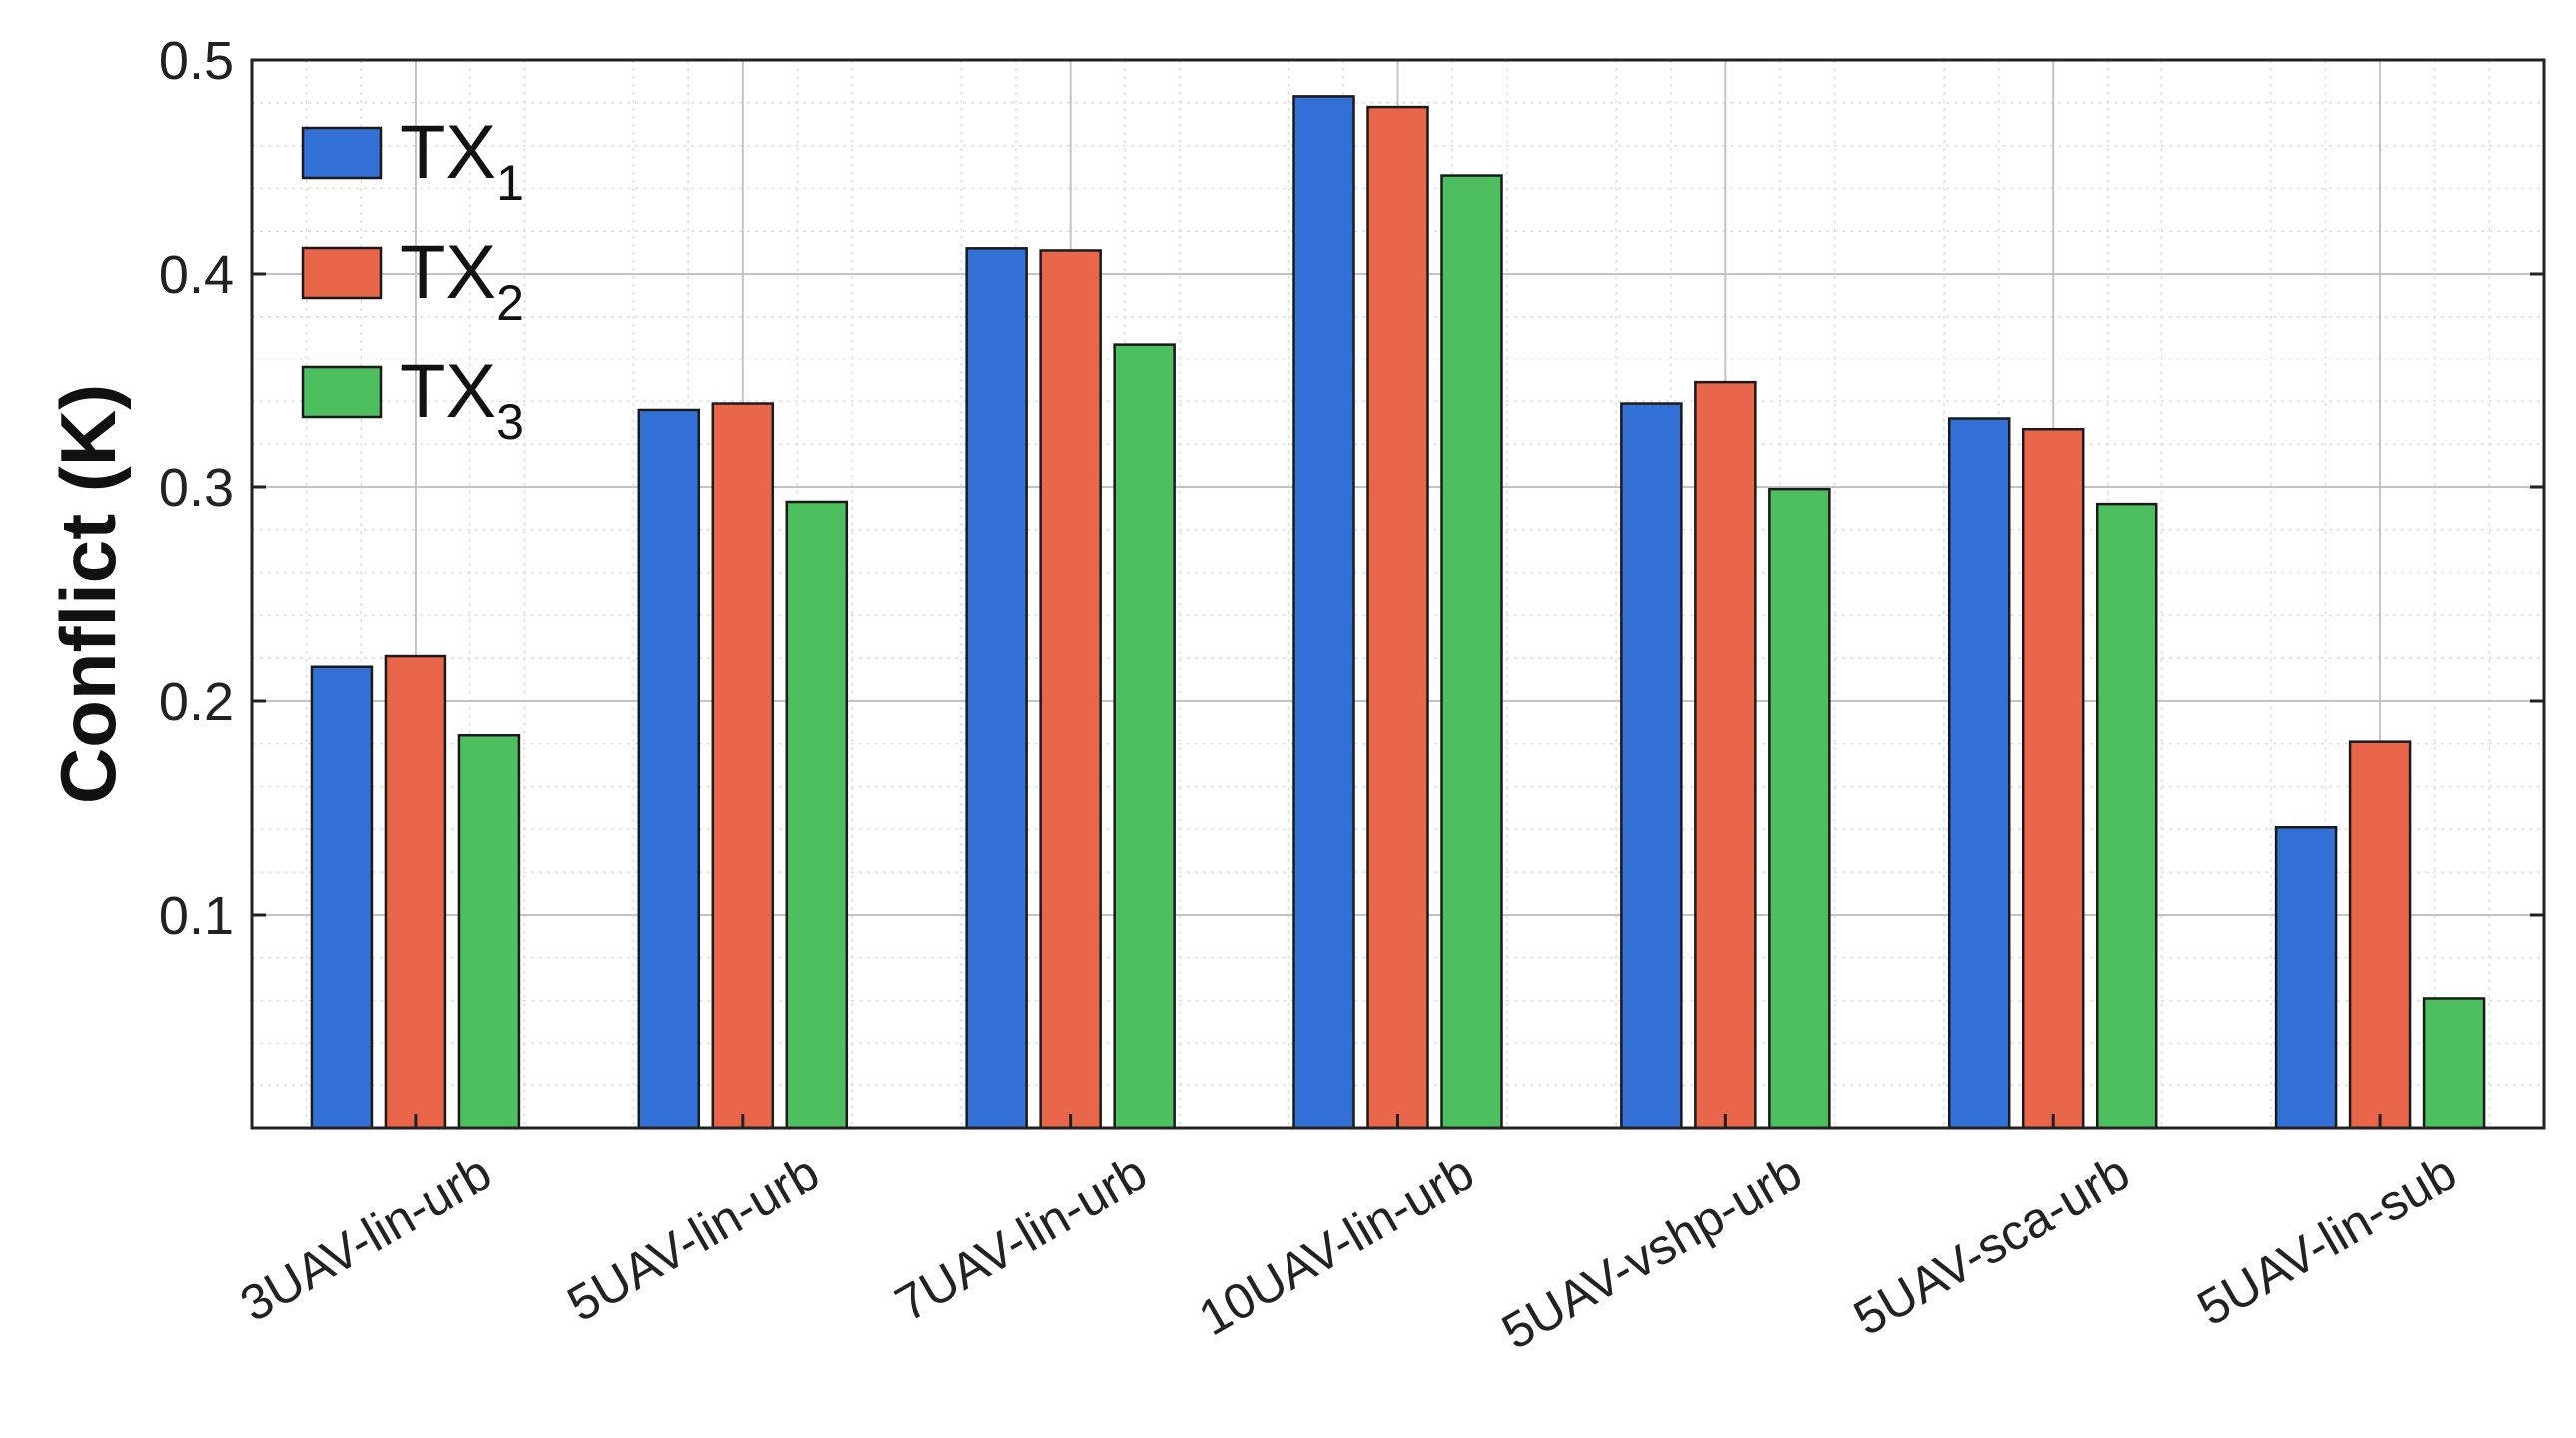 Image resolution: width=2576 pixels, height=1438 pixels. Describe the element at coordinates (997, 688) in the screenshot. I see `bar-tx1-7uav-lin-urb` at that location.